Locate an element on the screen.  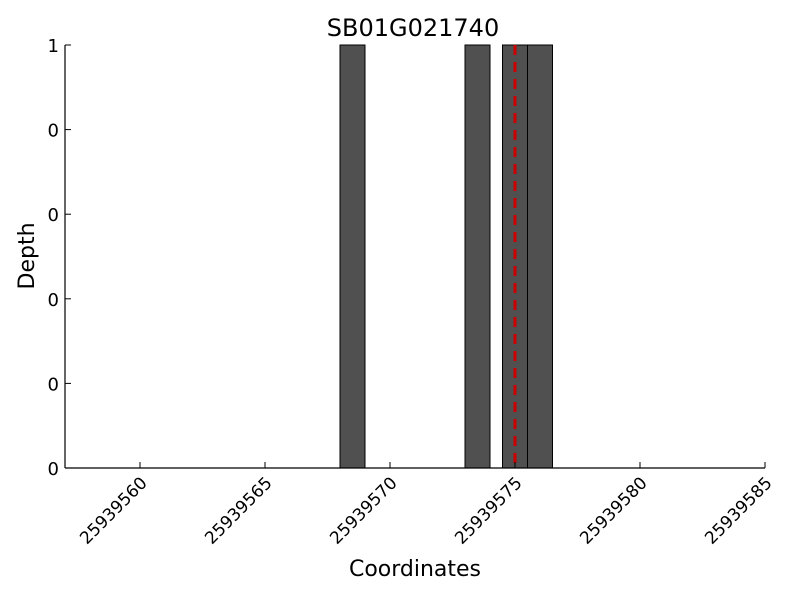
x-tick-label: 25939565 is located at coordinates (238, 510).